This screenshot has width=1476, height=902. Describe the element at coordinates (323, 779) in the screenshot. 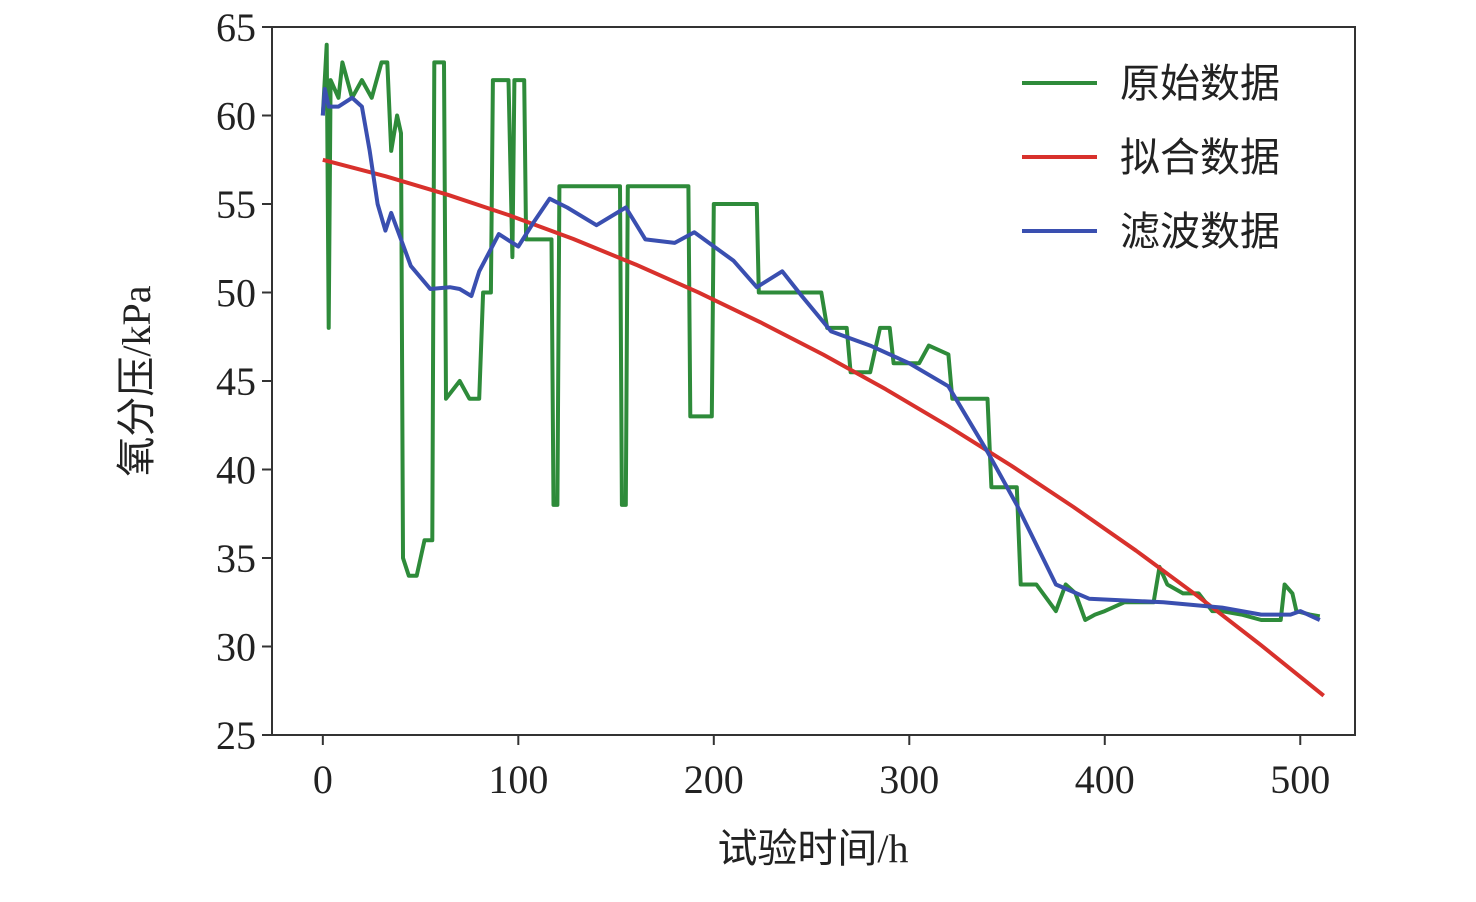

I see `x-tick-label: 0` at that location.